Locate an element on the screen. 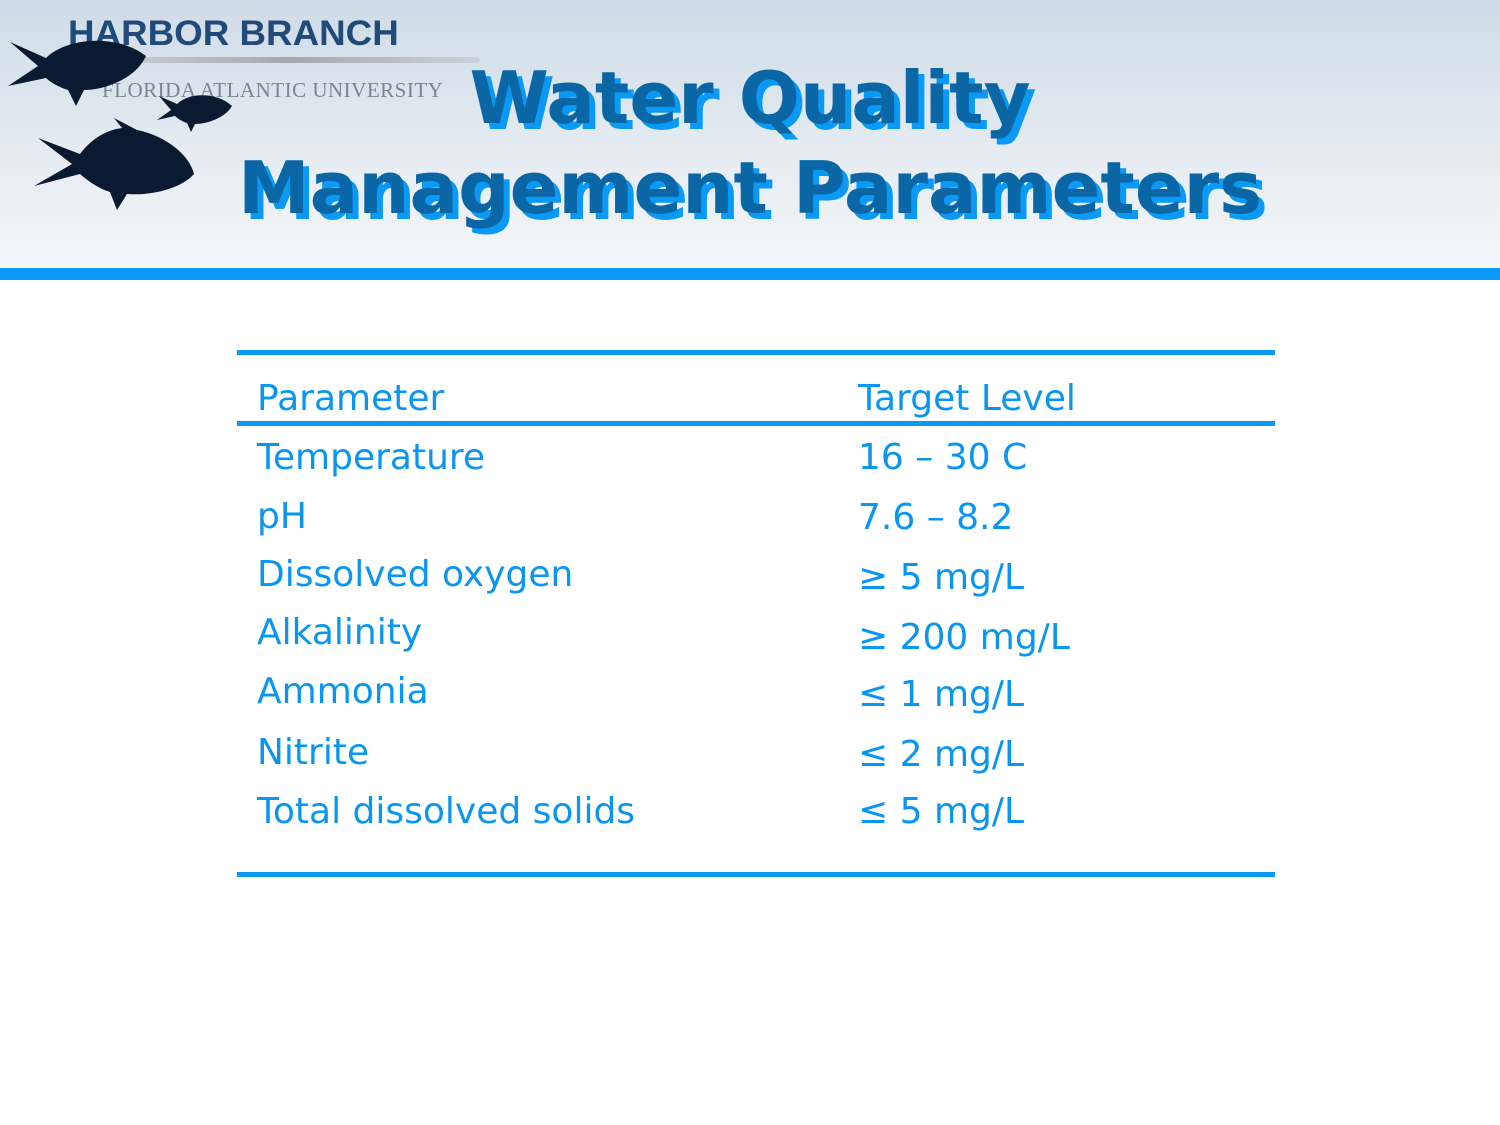 The image size is (1500, 1125). column-header-parameter: Parameter is located at coordinates (351, 398).